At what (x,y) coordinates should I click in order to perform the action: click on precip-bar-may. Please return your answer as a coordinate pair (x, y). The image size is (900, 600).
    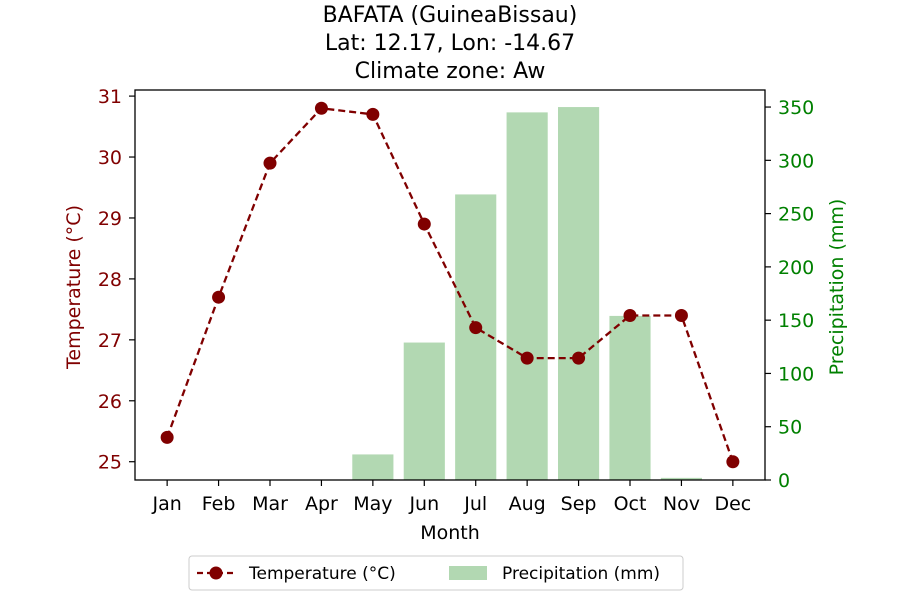
    Looking at the image, I should click on (373, 467).